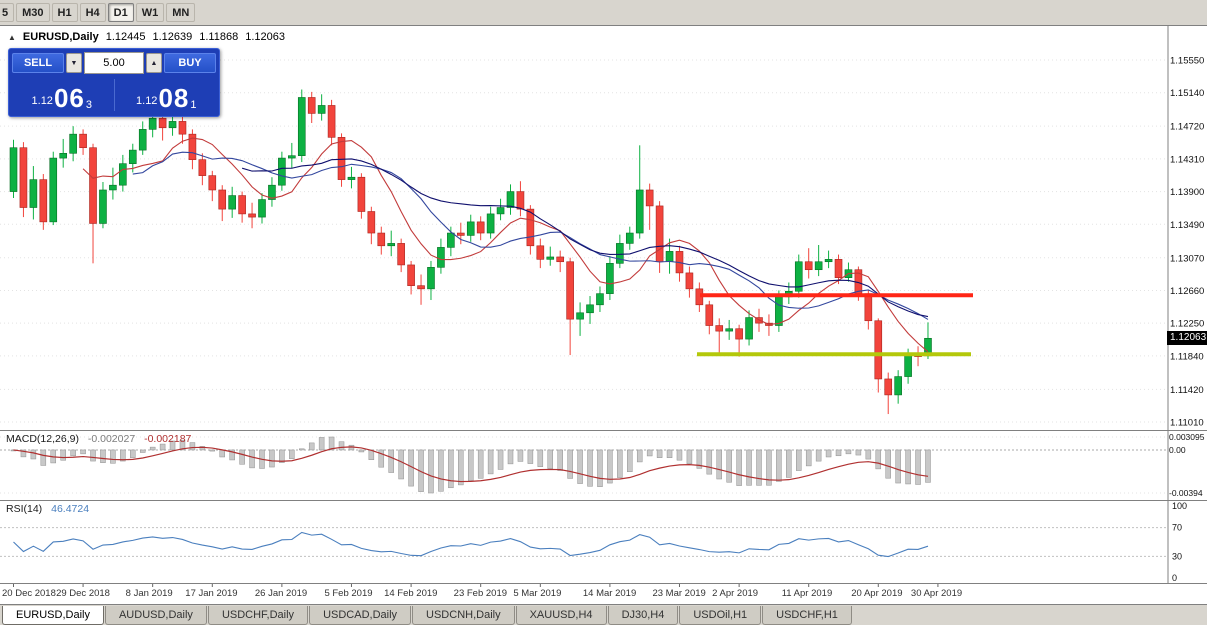 The height and width of the screenshot is (625, 1207). What do you see at coordinates (480, 593) in the screenshot?
I see `svg-text: 23 Feb 2019` at bounding box center [480, 593].